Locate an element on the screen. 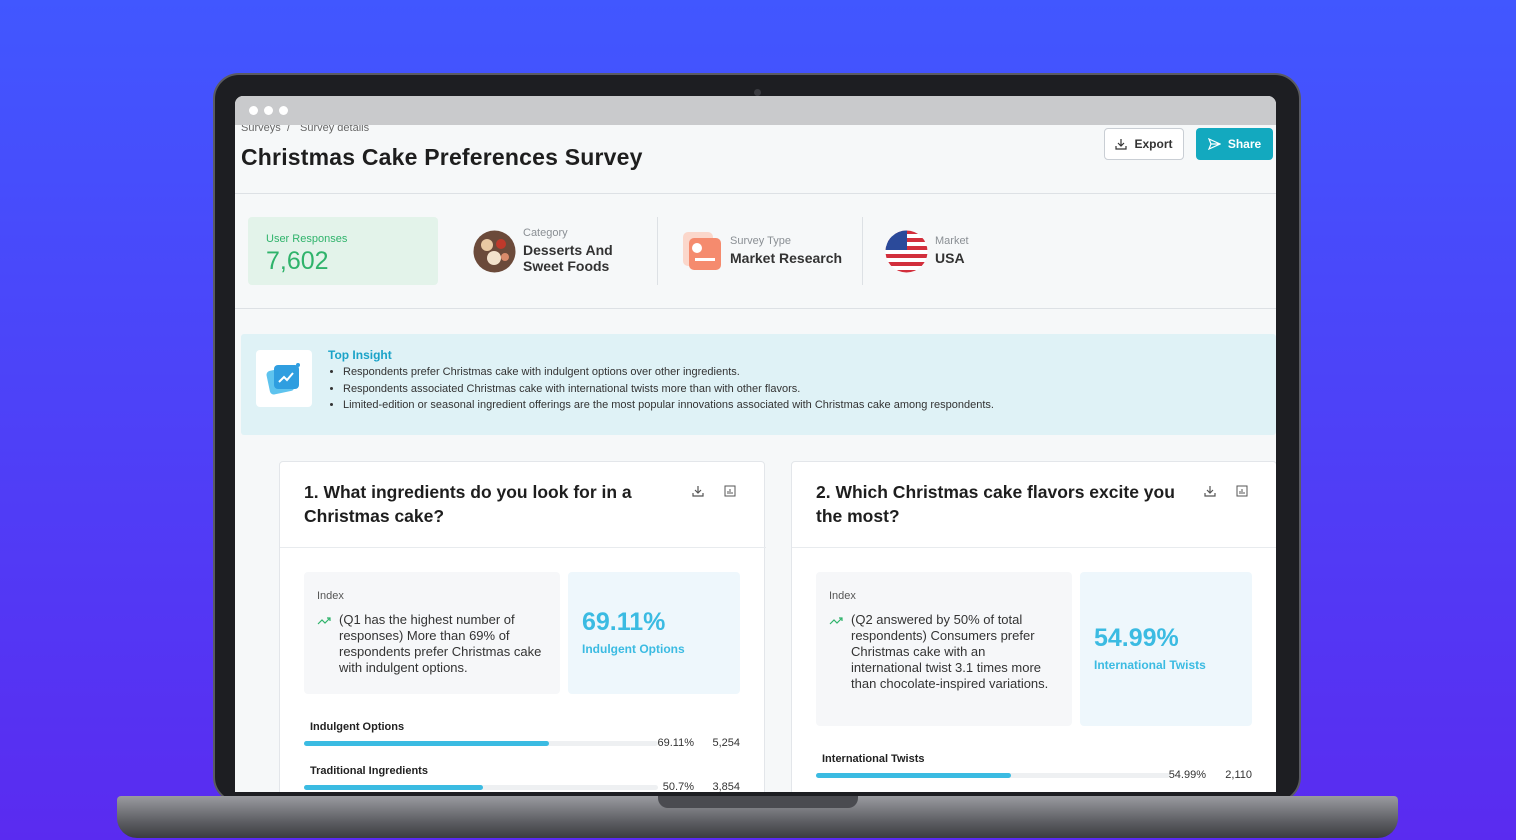 The height and width of the screenshot is (840, 1516). option-percent: 50.7% is located at coordinates (678, 786).